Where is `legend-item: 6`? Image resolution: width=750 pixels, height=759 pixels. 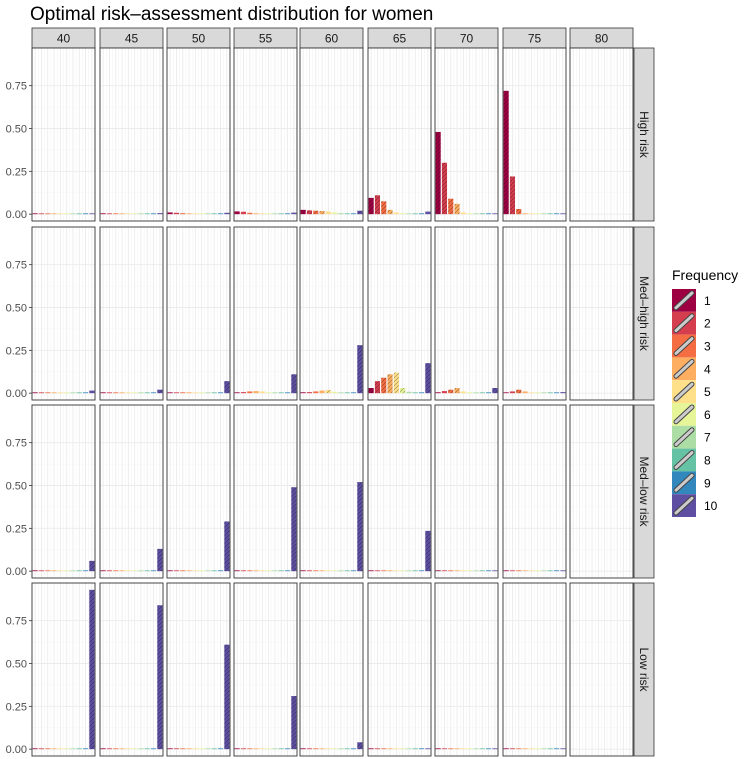
legend-item: 6 is located at coordinates (691, 414).